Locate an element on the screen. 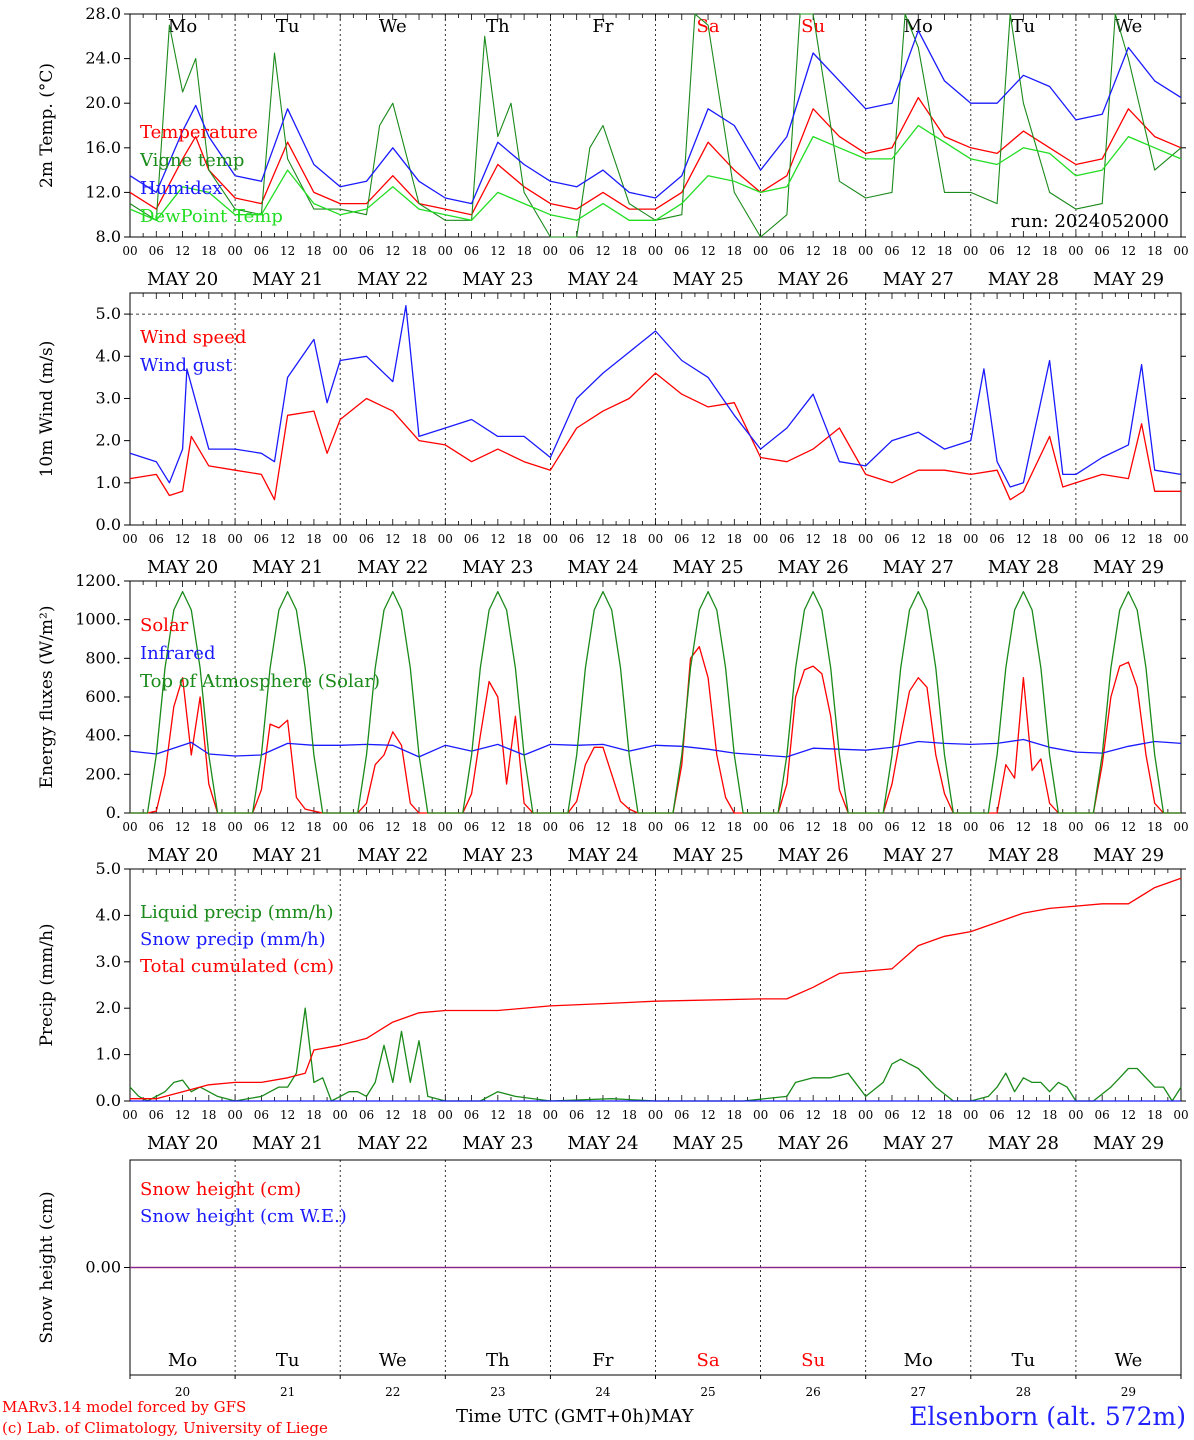  panel1-ytick-label: 8.0 is located at coordinates (108, 236).